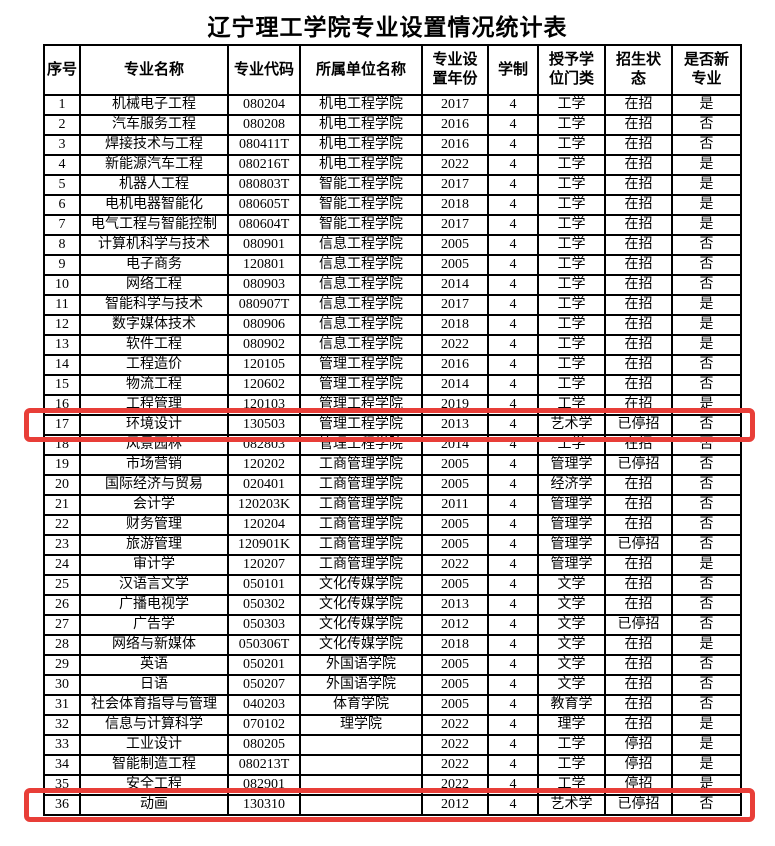 Image resolution: width=775 pixels, height=846 pixels. Describe the element at coordinates (264, 145) in the screenshot. I see `table-cell-major_code: 080411T` at that location.